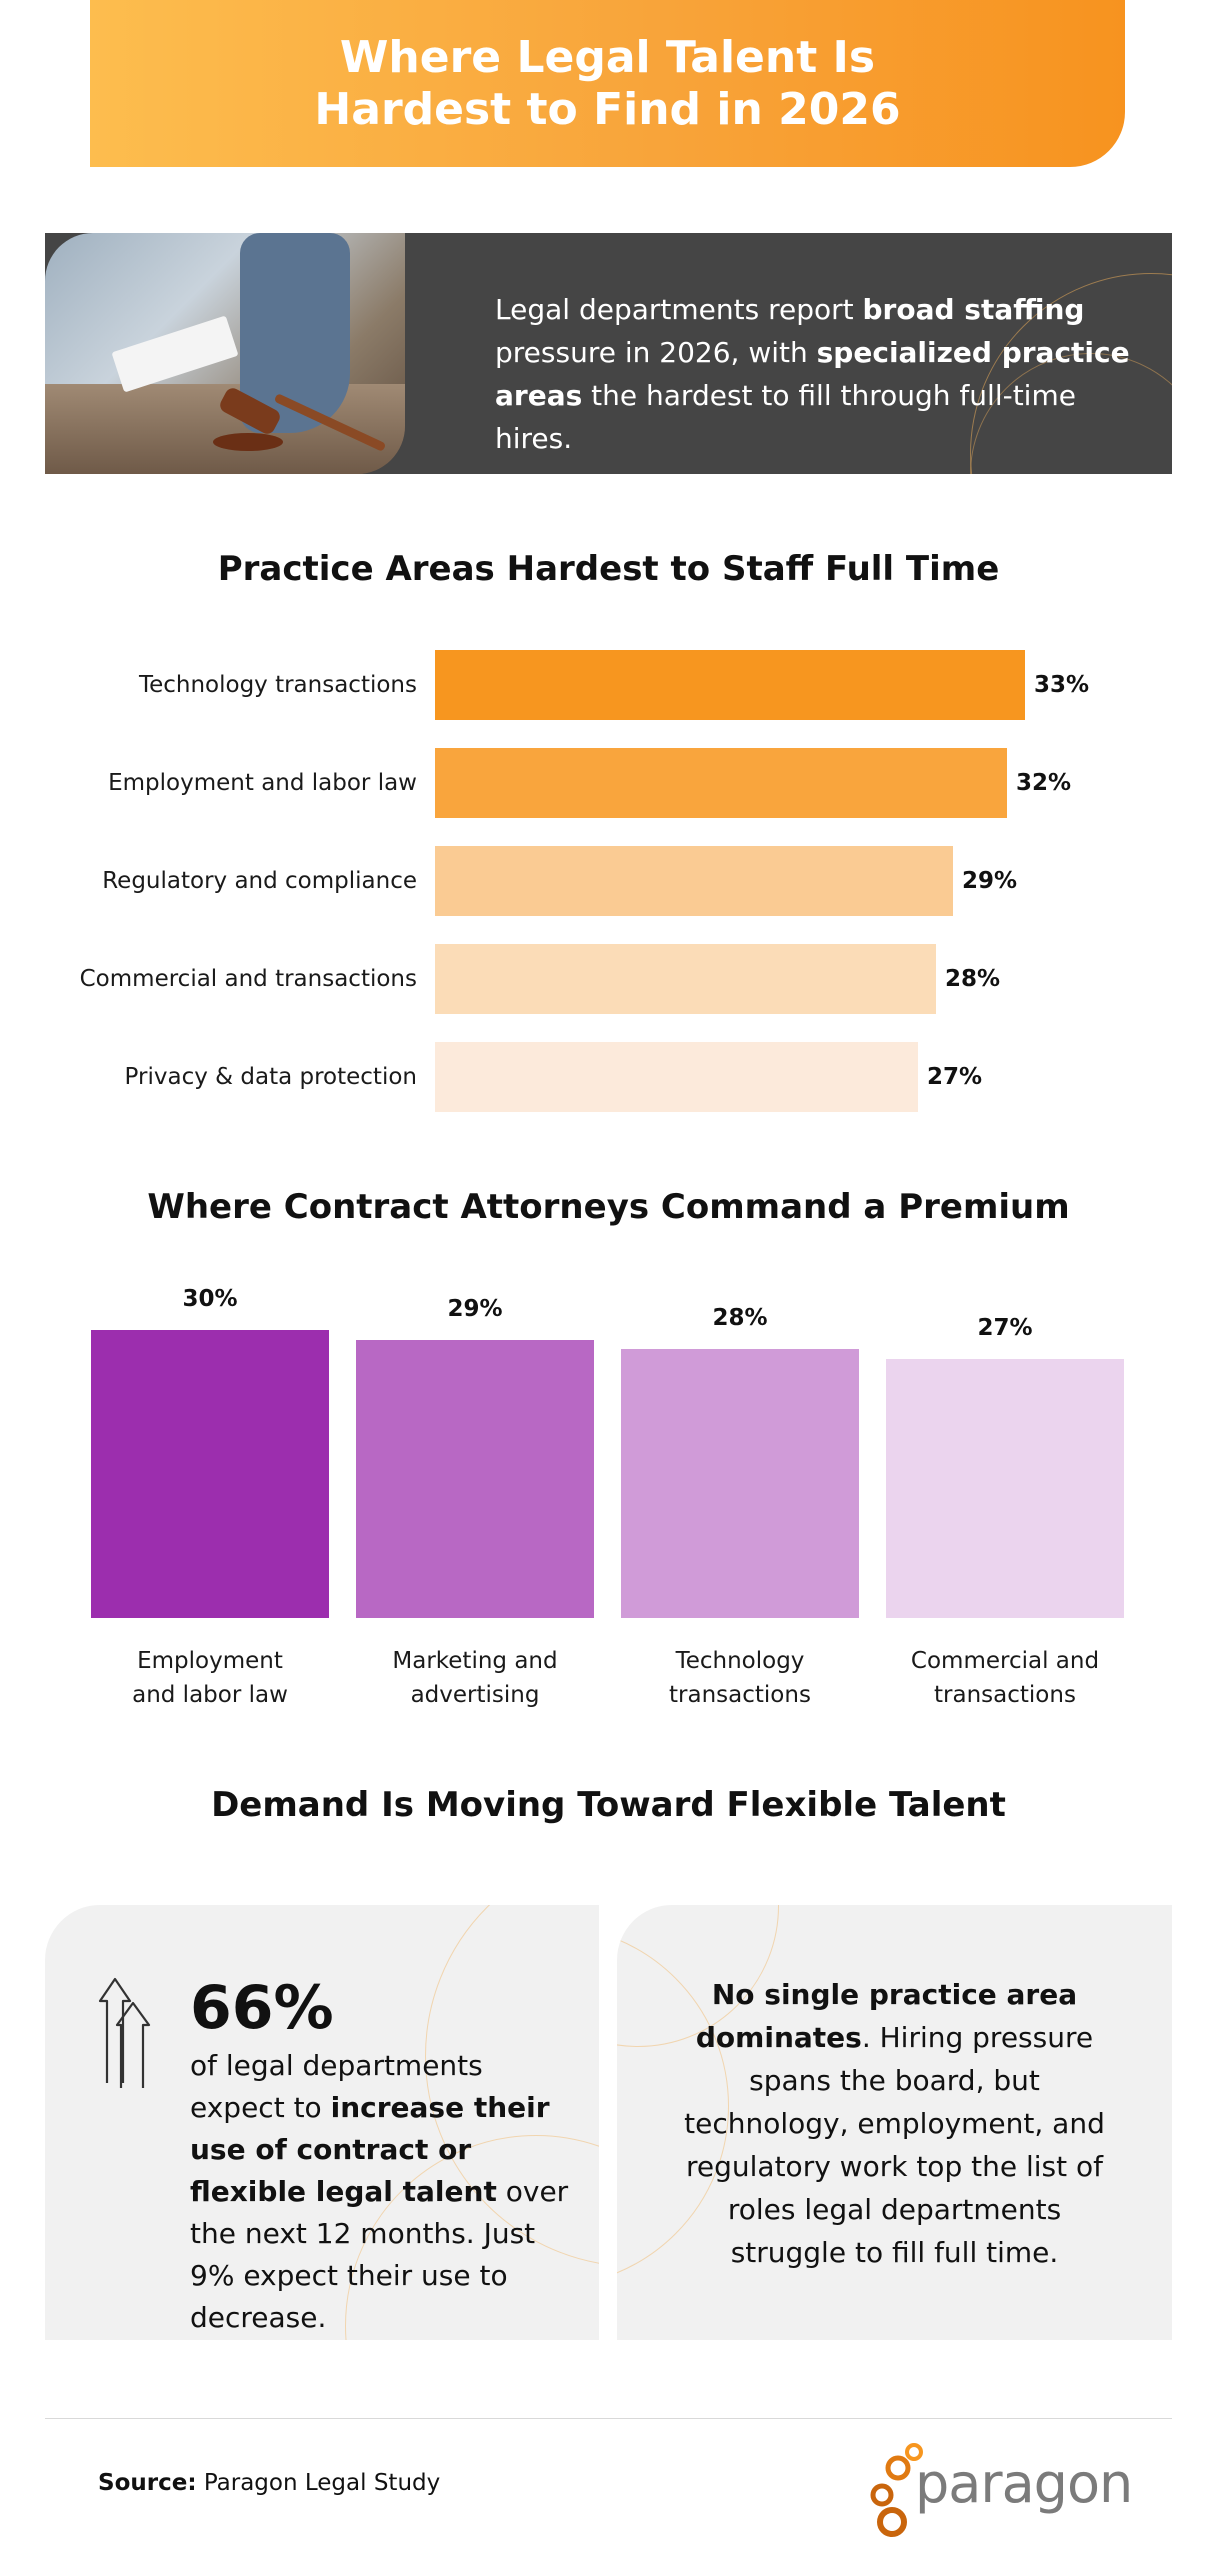  What do you see at coordinates (1062, 685) in the screenshot?
I see `hbar-value-label: 33%` at bounding box center [1062, 685].